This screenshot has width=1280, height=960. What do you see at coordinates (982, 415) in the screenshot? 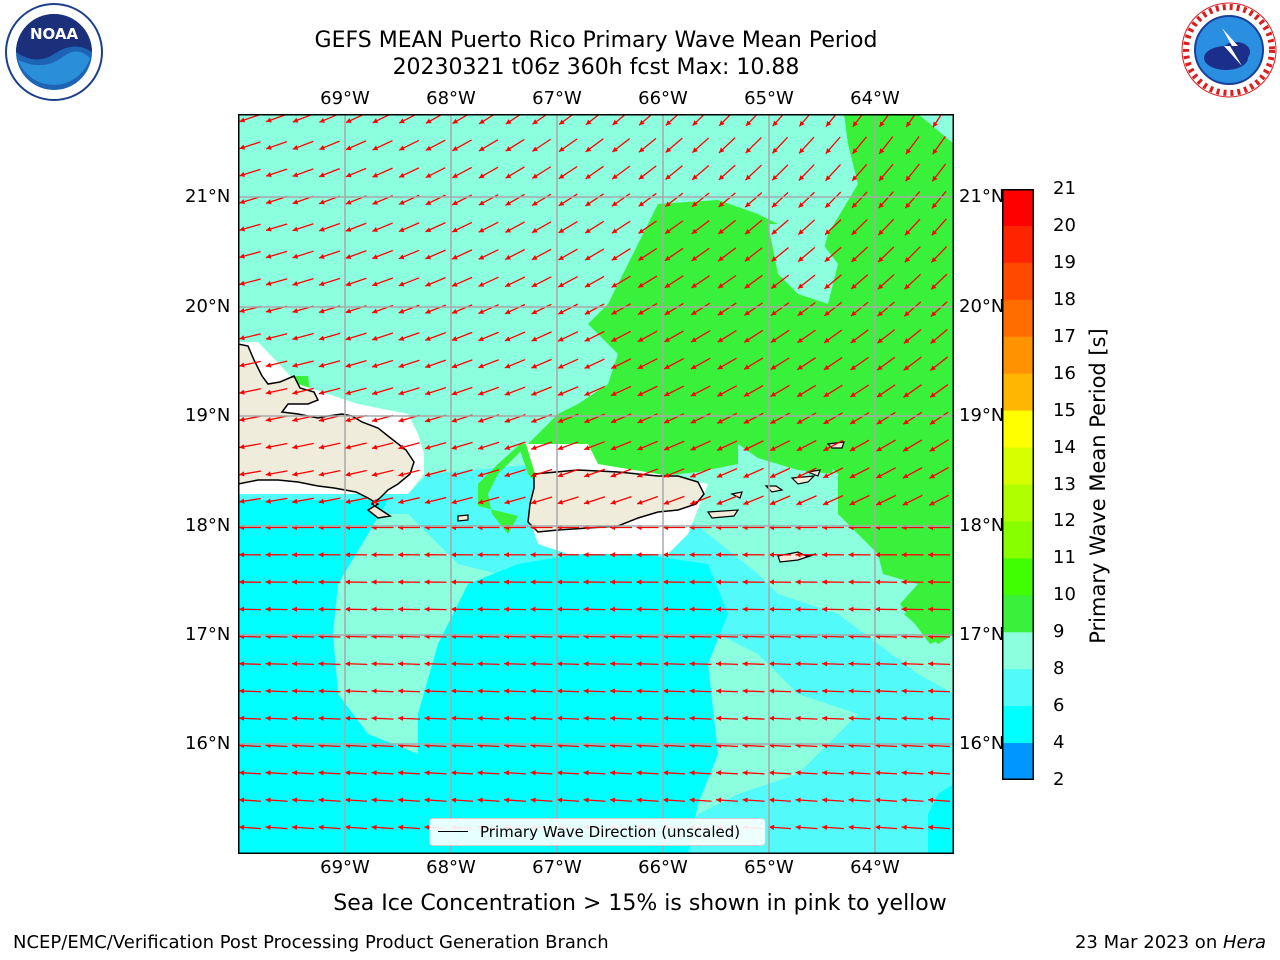
I see `lat-label-right: 19°N` at bounding box center [982, 415].